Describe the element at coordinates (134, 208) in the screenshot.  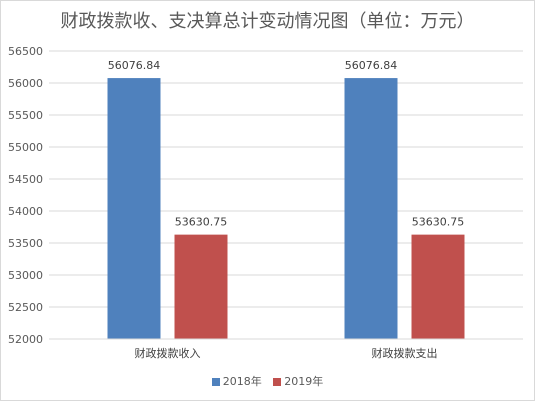
I see `bar-2018年-财政拨款收入` at that location.